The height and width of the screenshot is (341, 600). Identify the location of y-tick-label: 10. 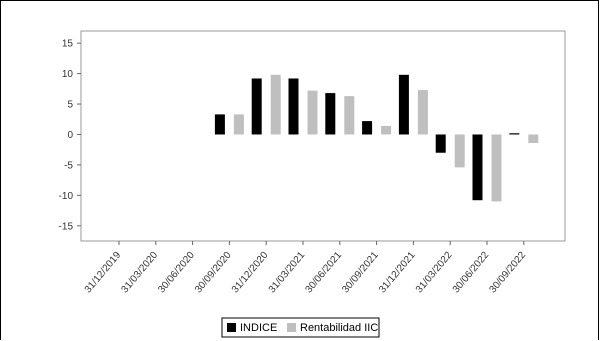
(68, 74).